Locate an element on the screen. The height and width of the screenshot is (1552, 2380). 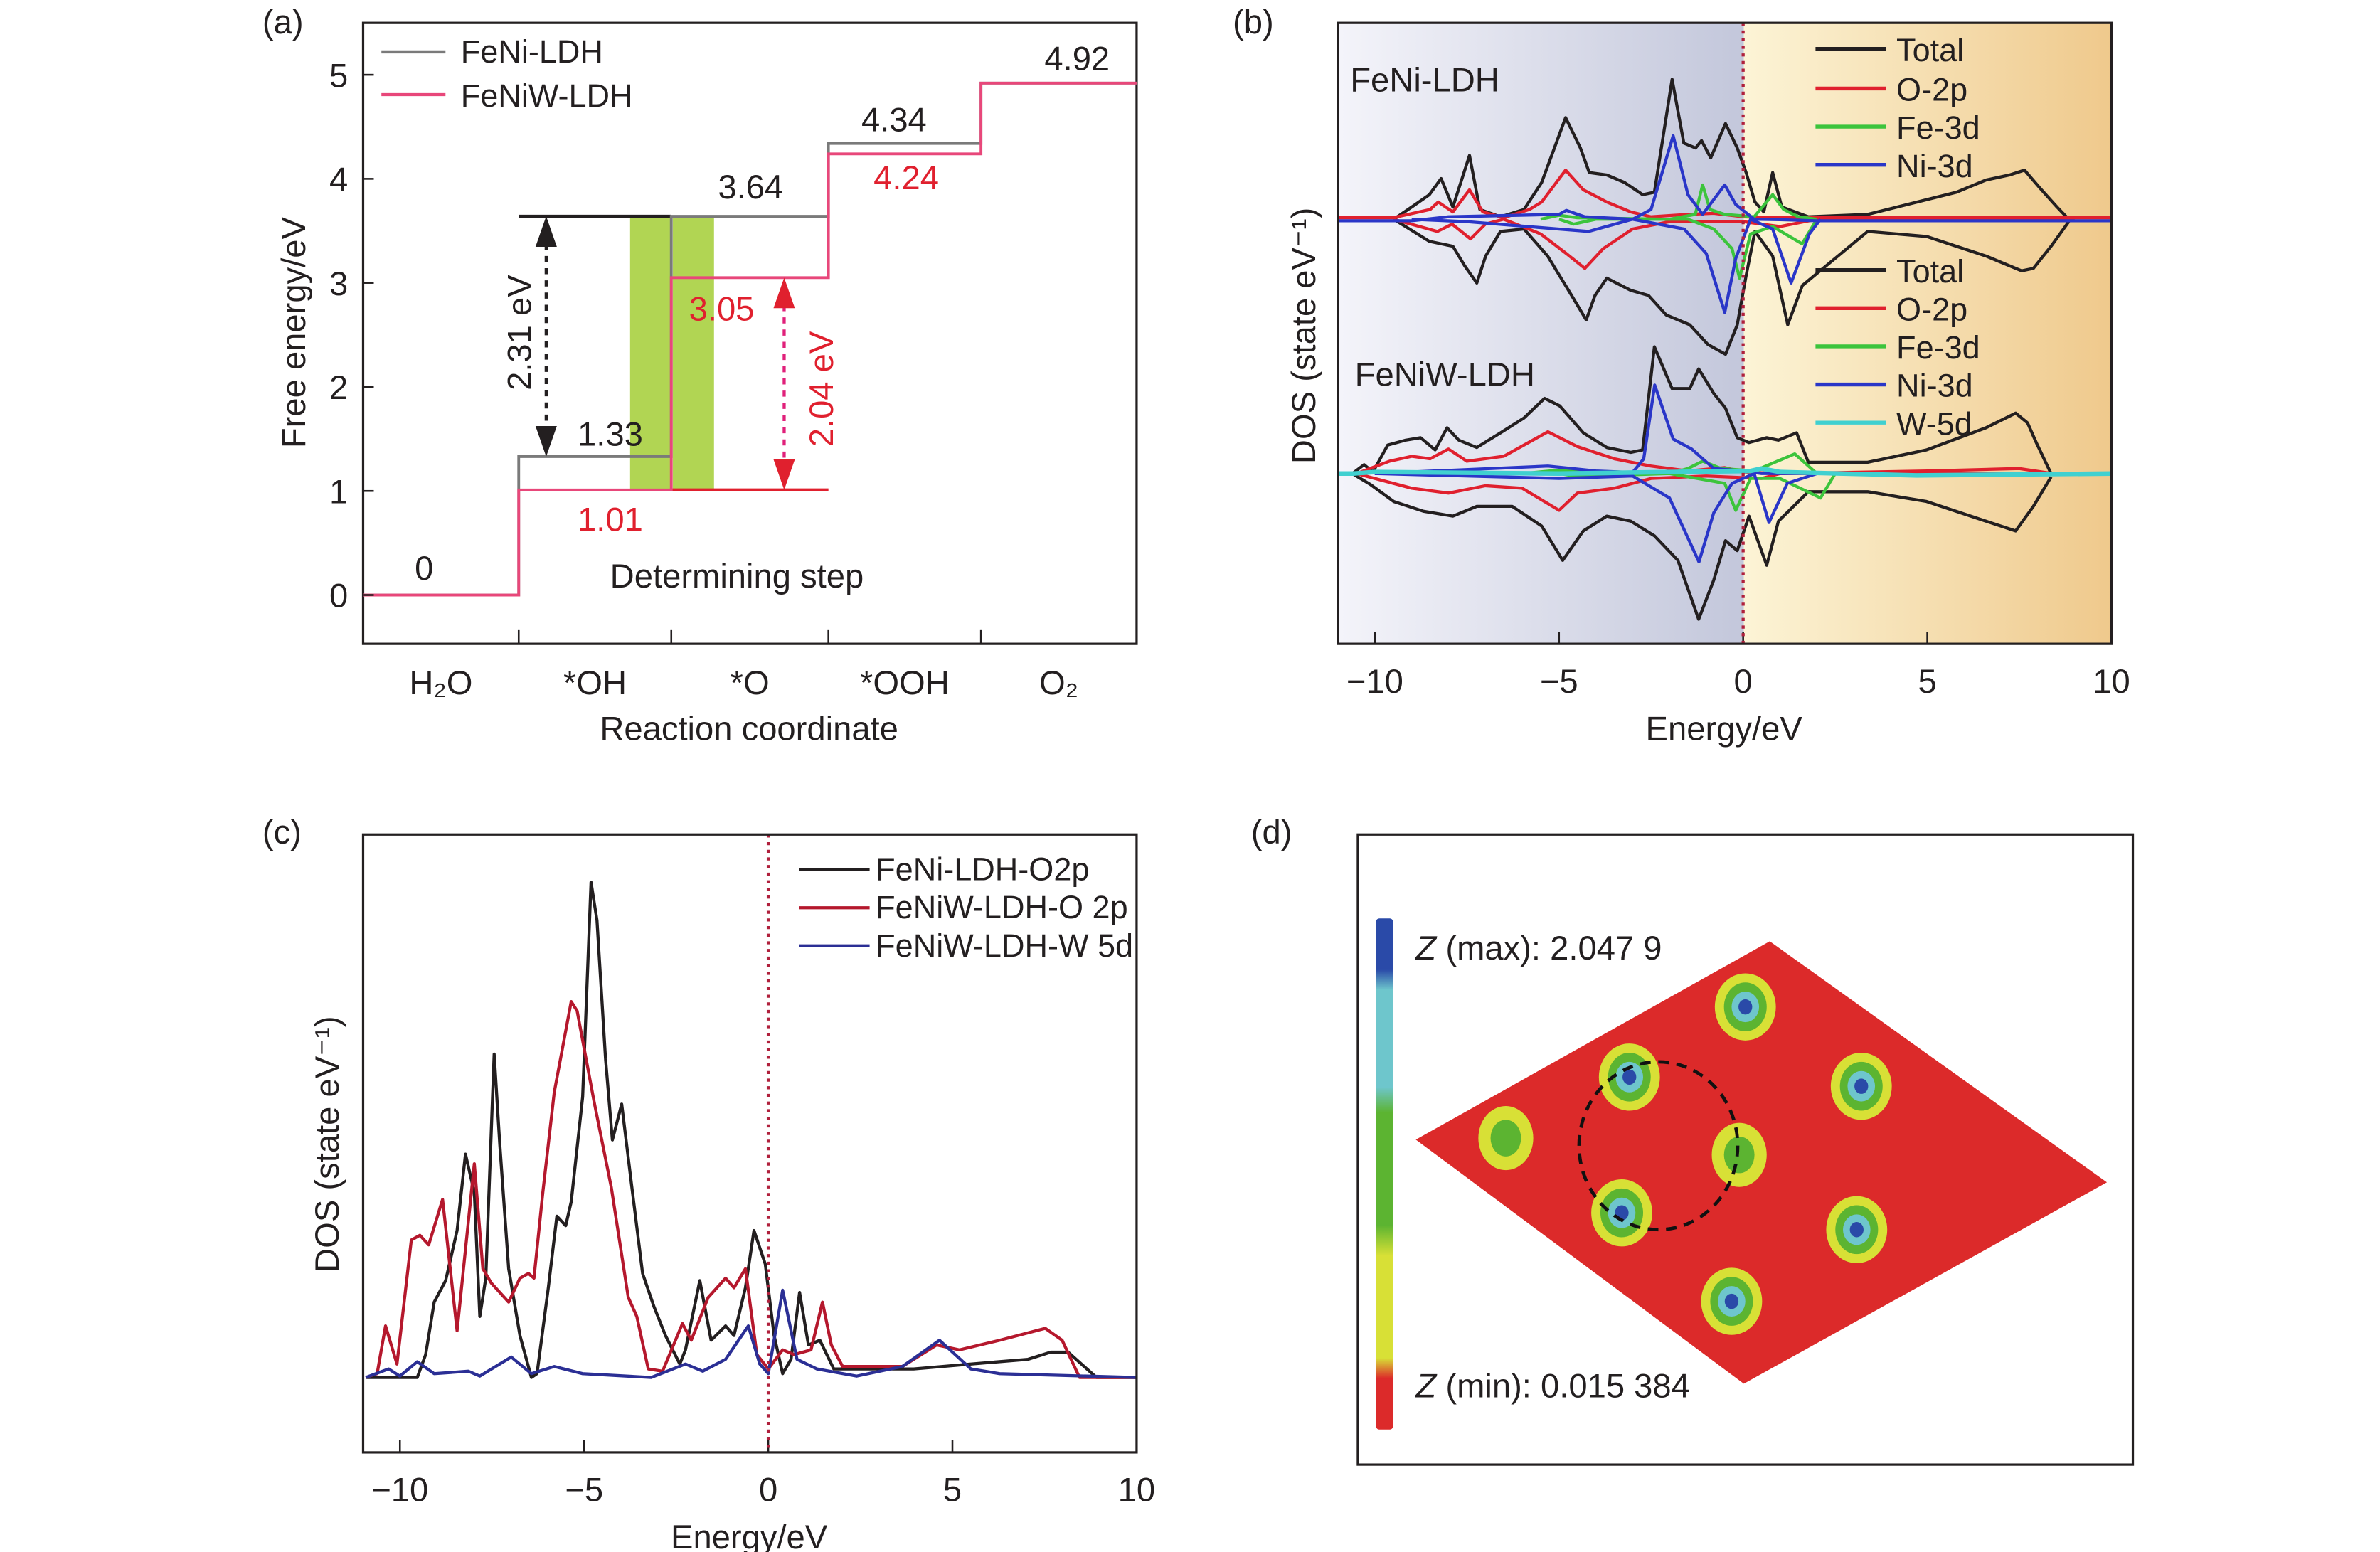
dashed-circle-highlight is located at coordinates (1658, 1146).